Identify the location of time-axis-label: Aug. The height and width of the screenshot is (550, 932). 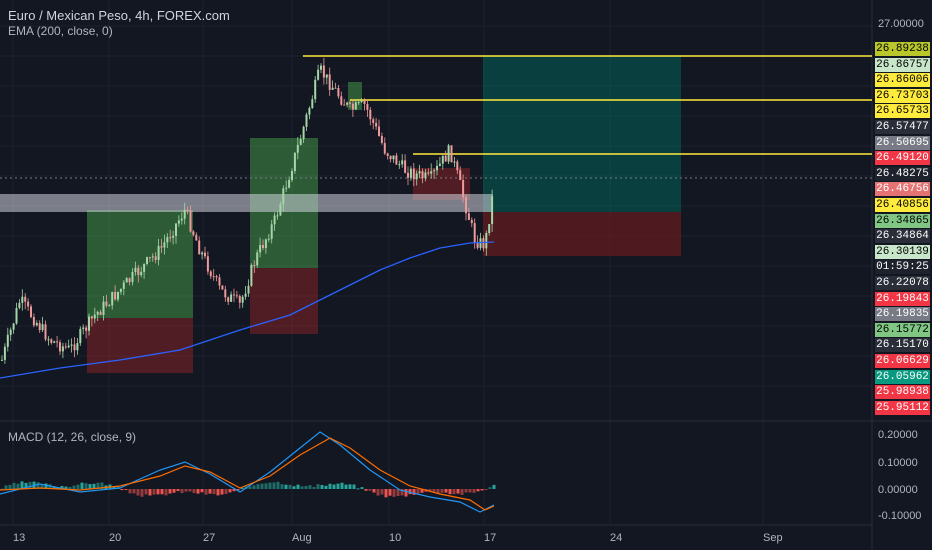
(302, 538).